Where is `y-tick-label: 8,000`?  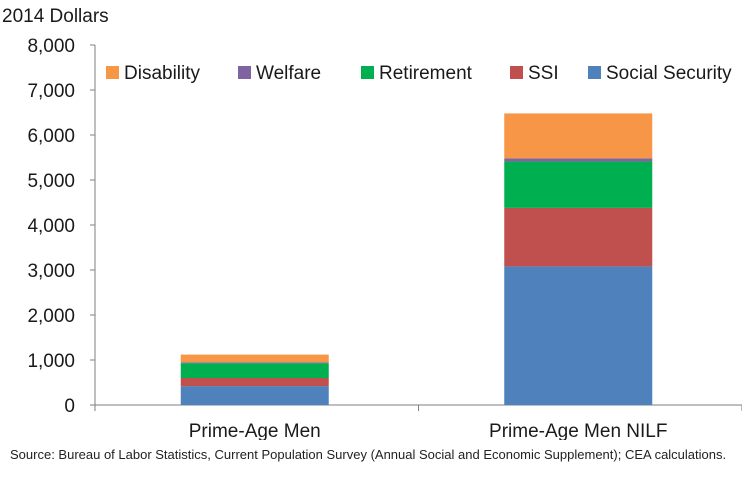
y-tick-label: 8,000 is located at coordinates (51, 46).